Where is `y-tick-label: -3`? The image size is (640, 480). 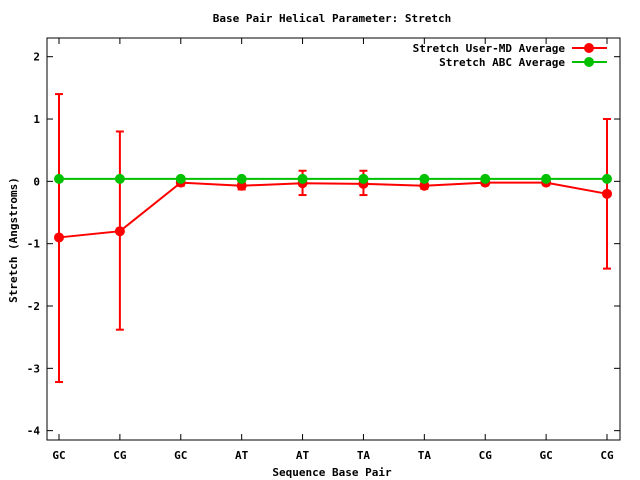 y-tick-label: -3 is located at coordinates (33, 368).